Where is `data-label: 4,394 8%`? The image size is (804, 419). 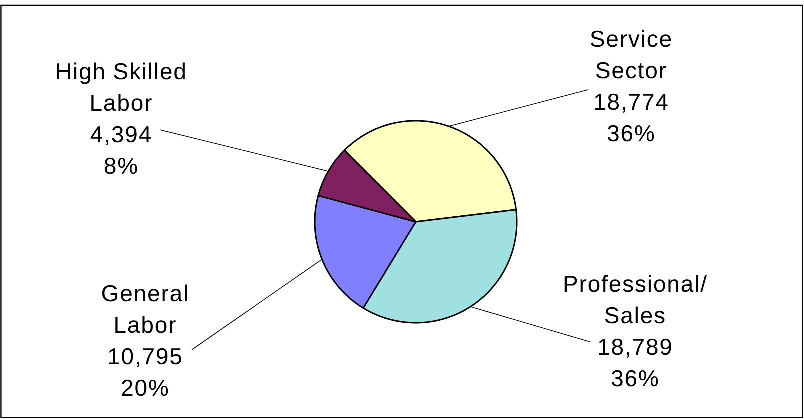 data-label: 4,394 8% is located at coordinates (120, 150).